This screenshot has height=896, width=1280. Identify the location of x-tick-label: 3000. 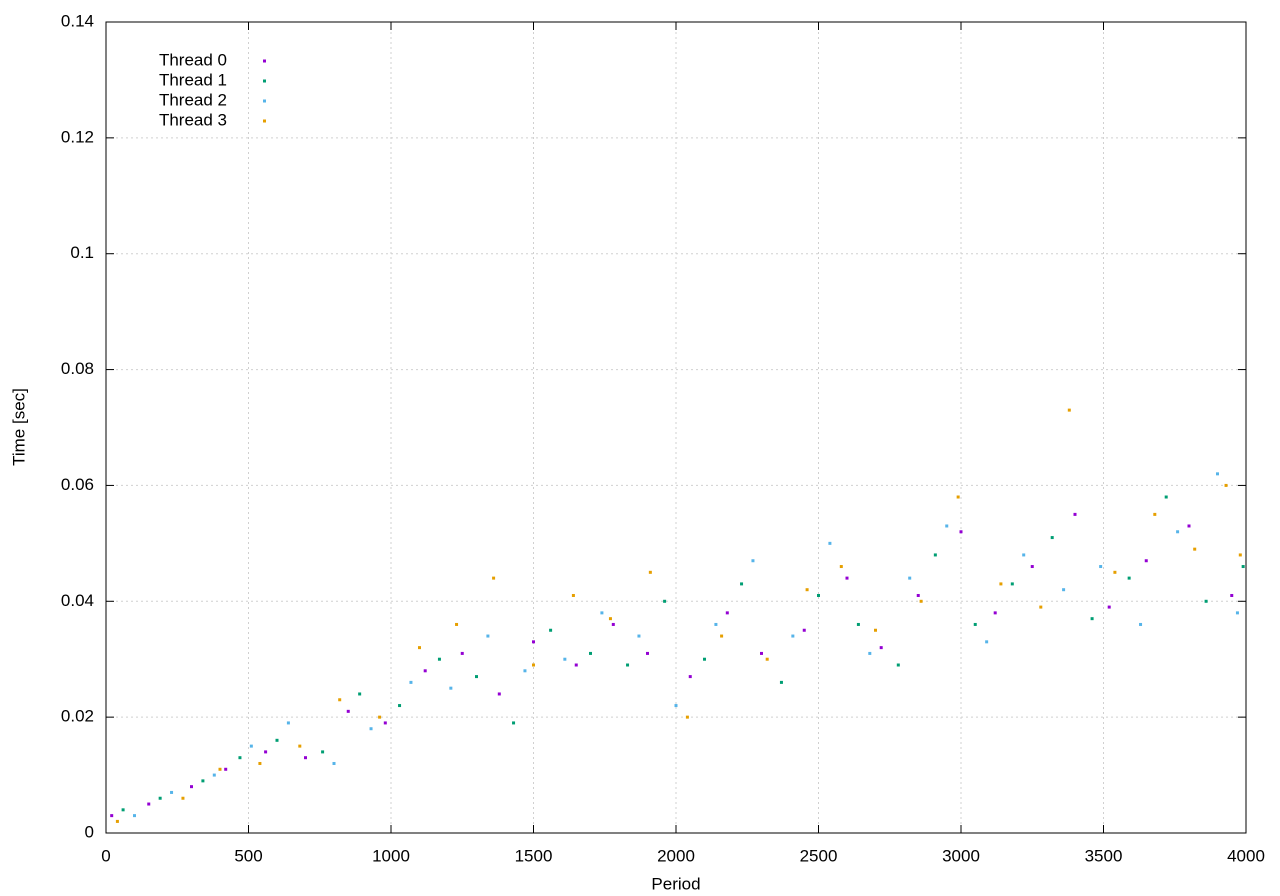
(961, 855).